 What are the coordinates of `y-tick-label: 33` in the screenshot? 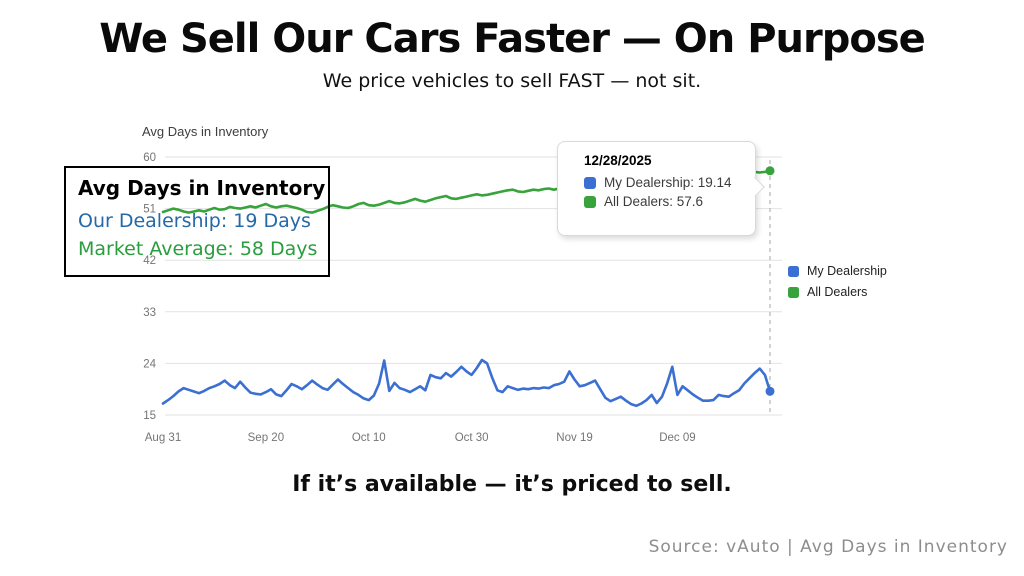 It's located at (149, 313).